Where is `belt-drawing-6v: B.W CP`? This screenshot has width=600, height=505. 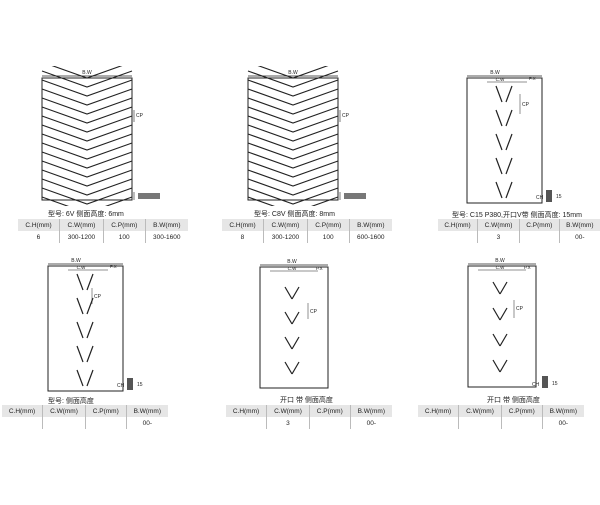
belt-drawing-6v: B.W CP is located at coordinates (105, 136).